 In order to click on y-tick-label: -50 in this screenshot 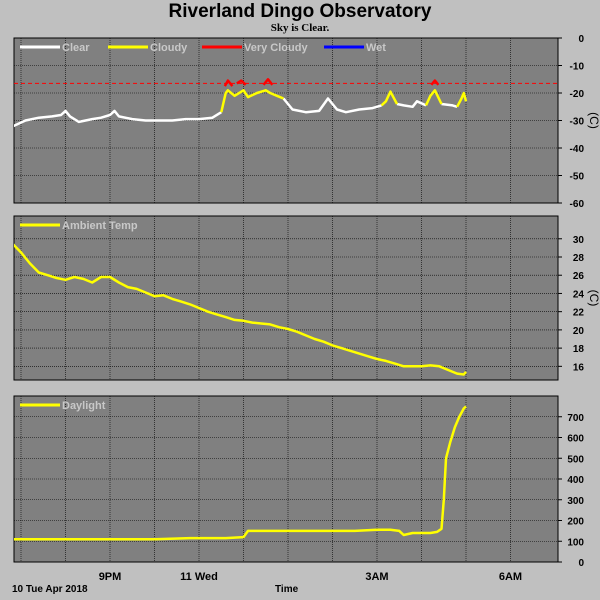, I will do `click(577, 177)`.